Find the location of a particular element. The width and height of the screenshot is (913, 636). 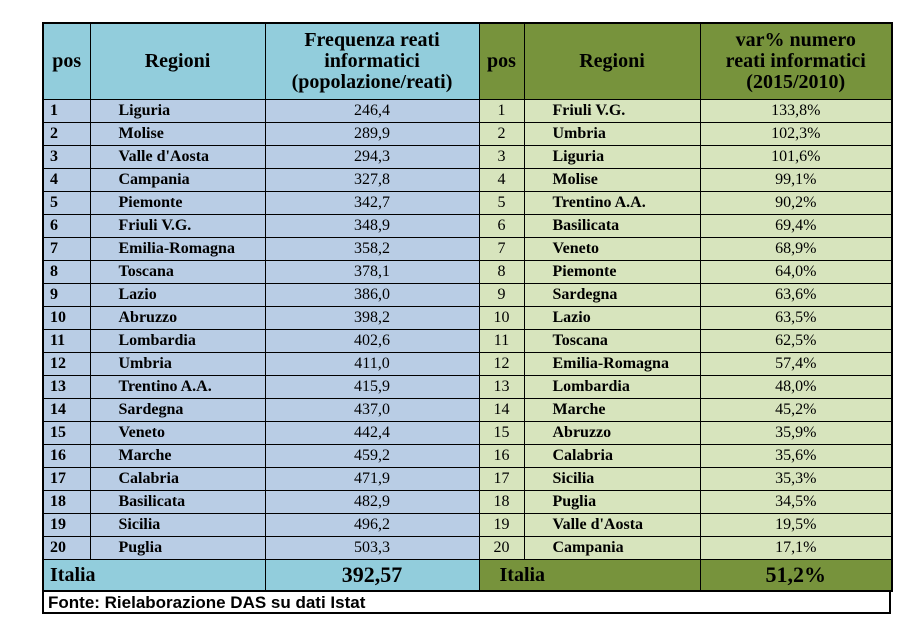

left-value-cell: 496,2 is located at coordinates (372, 525).